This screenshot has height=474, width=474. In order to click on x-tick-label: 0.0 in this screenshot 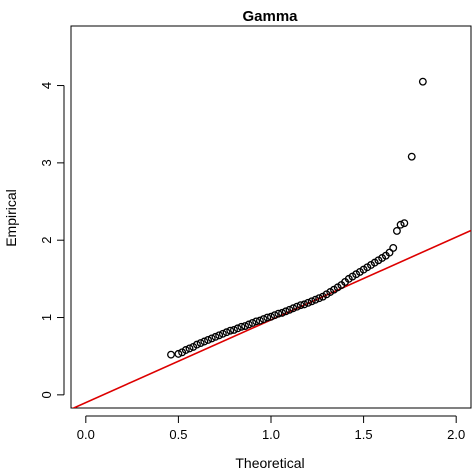, I will do `click(86, 434)`.